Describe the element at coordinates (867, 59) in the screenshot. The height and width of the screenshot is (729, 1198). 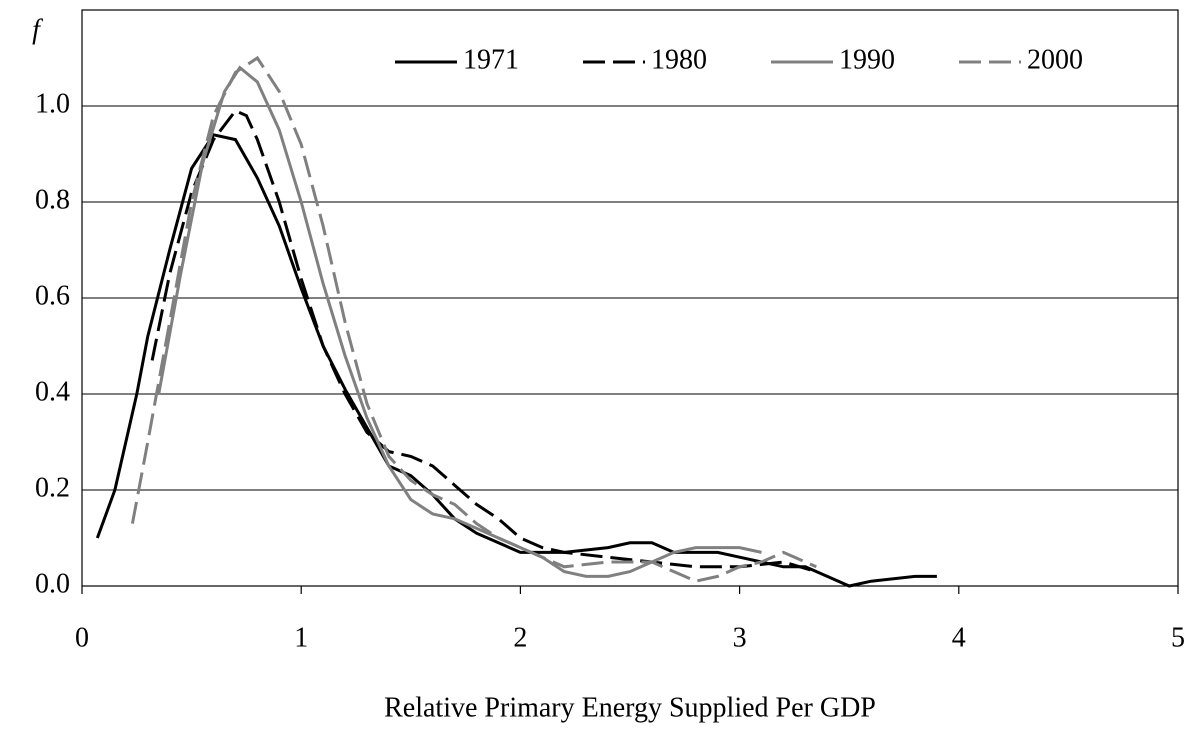
I see `legend-label: 1990` at that location.